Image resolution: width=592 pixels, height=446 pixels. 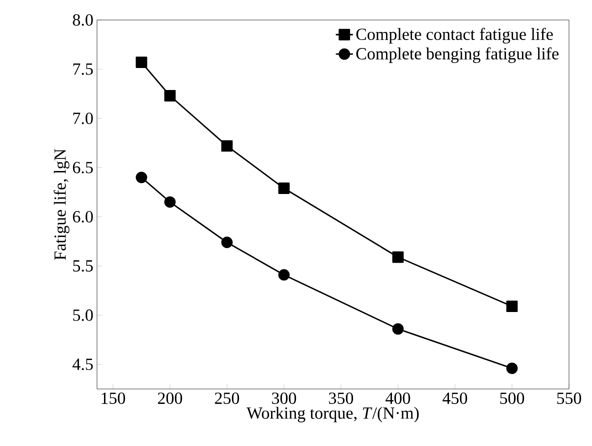 What do you see at coordinates (62, 204) in the screenshot?
I see `y-axis-title: Fatigue life, lgN` at bounding box center [62, 204].